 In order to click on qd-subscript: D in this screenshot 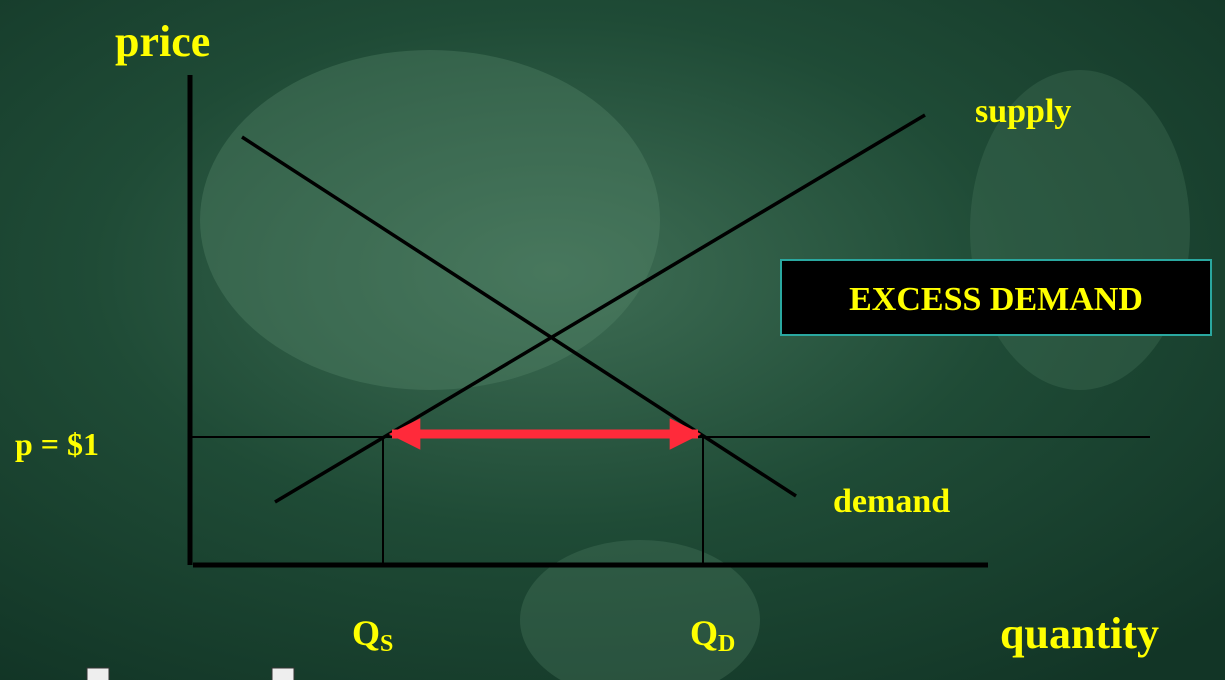, I will do `click(726, 644)`.